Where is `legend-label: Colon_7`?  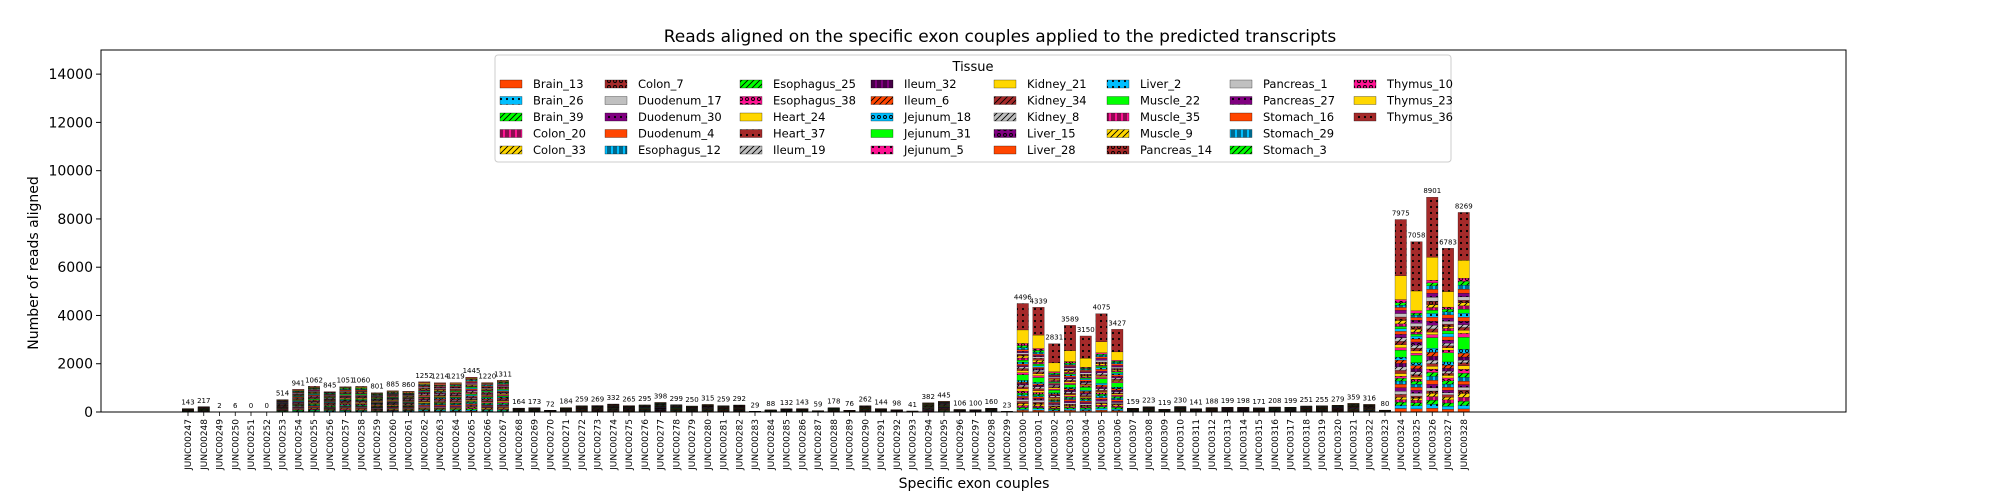
legend-label: Colon_7 is located at coordinates (661, 84).